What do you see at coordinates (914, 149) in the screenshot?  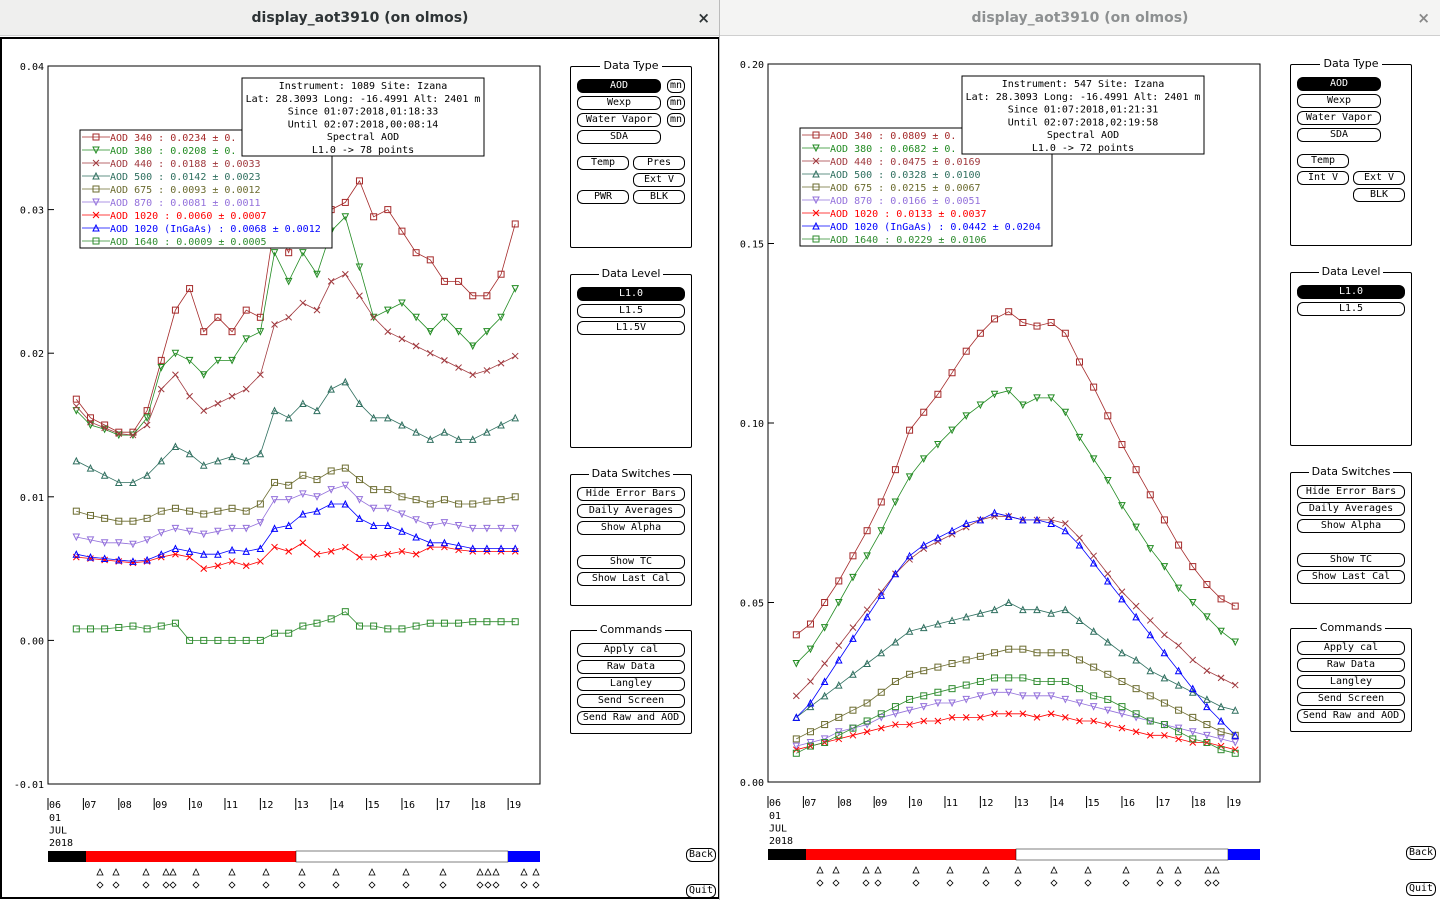 I see `legend-stat: : 0.0682 ± 0.` at bounding box center [914, 149].